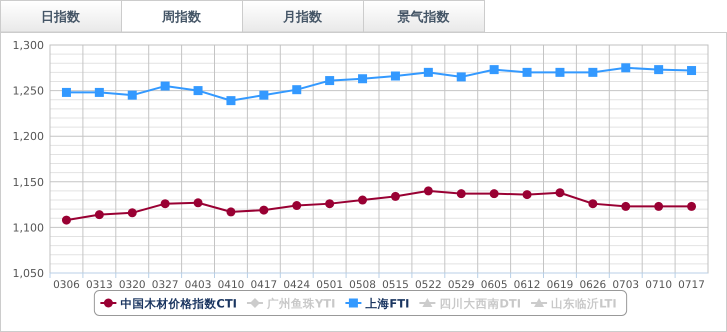 Image resolution: width=727 pixels, height=332 pixels. I want to click on x-tick-label: 0612, so click(527, 285).